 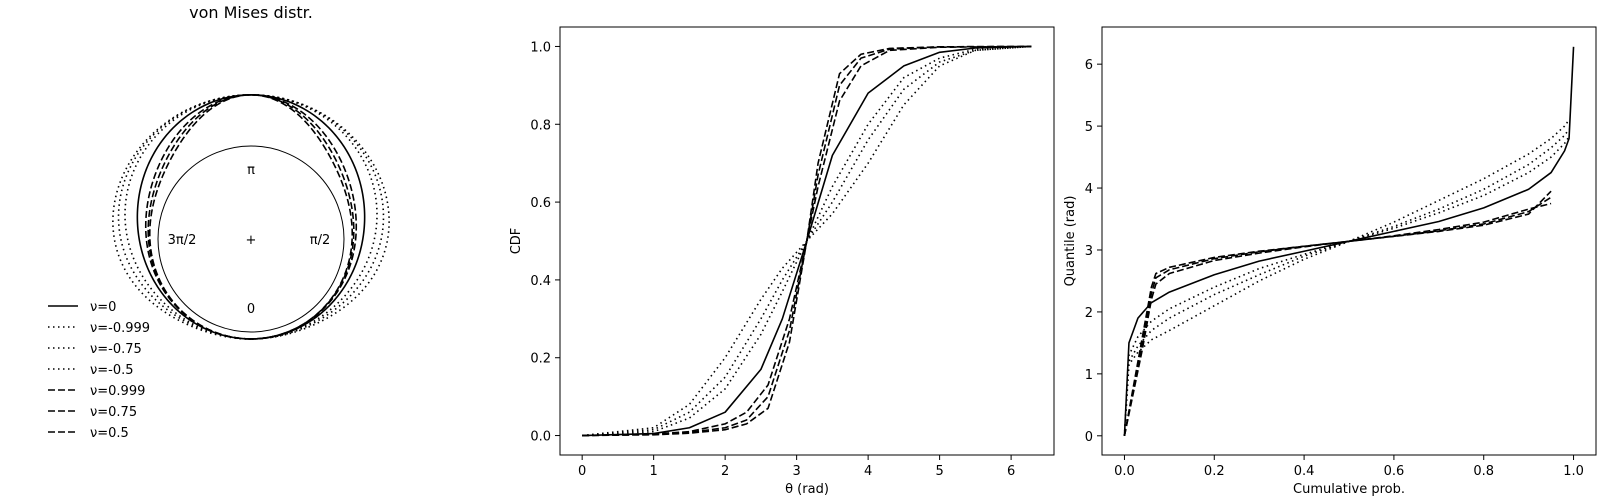 I want to click on y-tick-label-1: 1, so click(x=1089, y=375).